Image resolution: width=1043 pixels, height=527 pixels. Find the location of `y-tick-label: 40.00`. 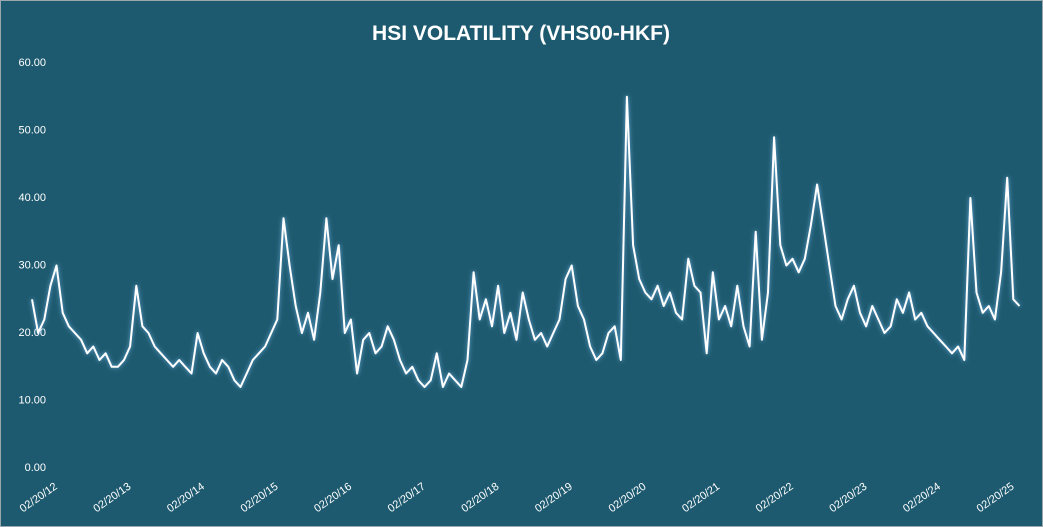

y-tick-label: 40.00 is located at coordinates (32, 198).